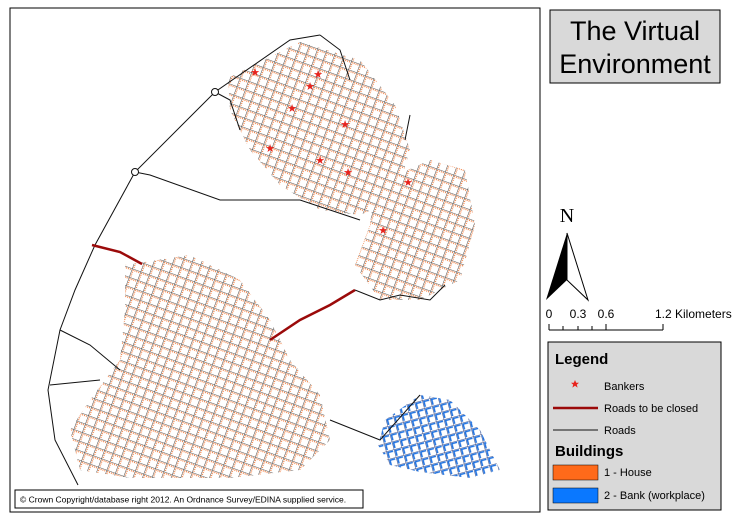 This screenshot has width=743, height=524. Describe the element at coordinates (635, 64) in the screenshot. I see `title-line: Environment` at that location.